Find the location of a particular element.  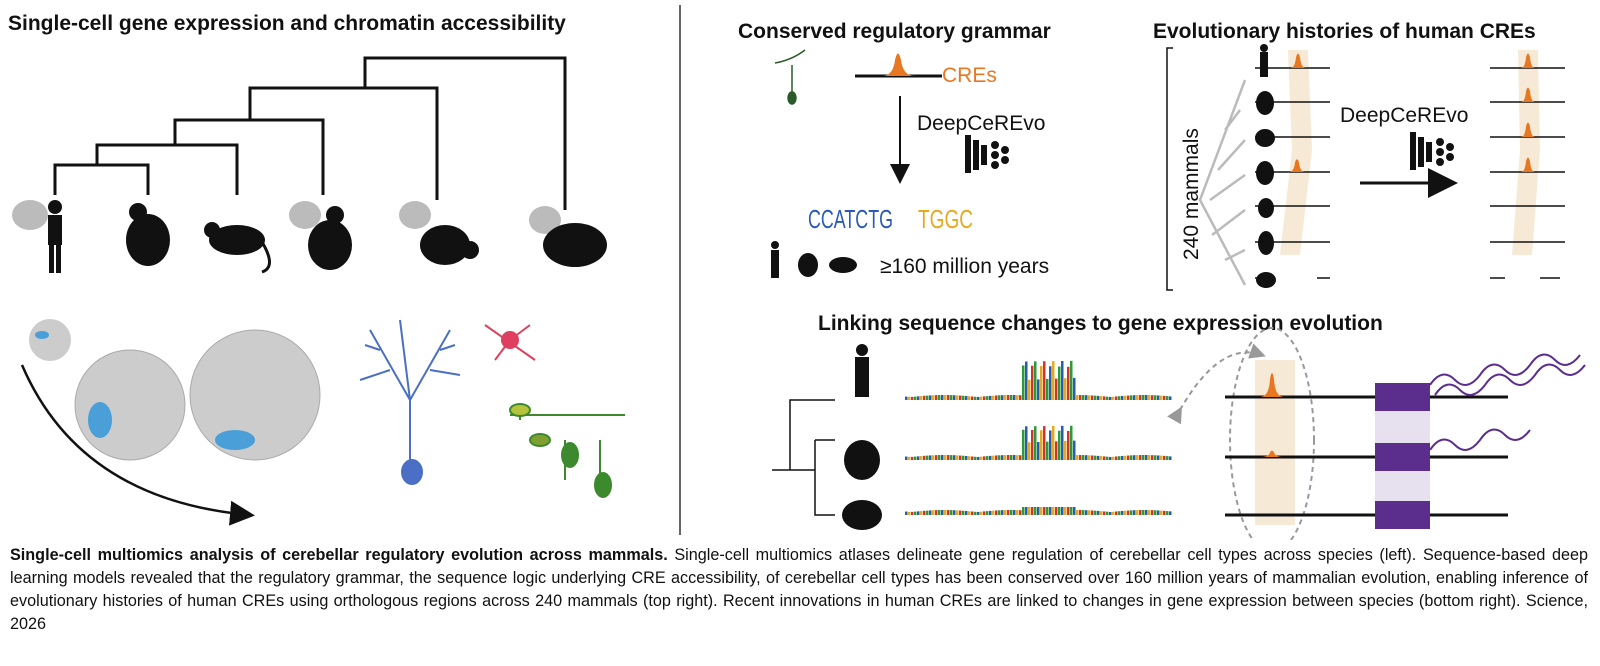

gene-body is located at coordinates (1402, 515).